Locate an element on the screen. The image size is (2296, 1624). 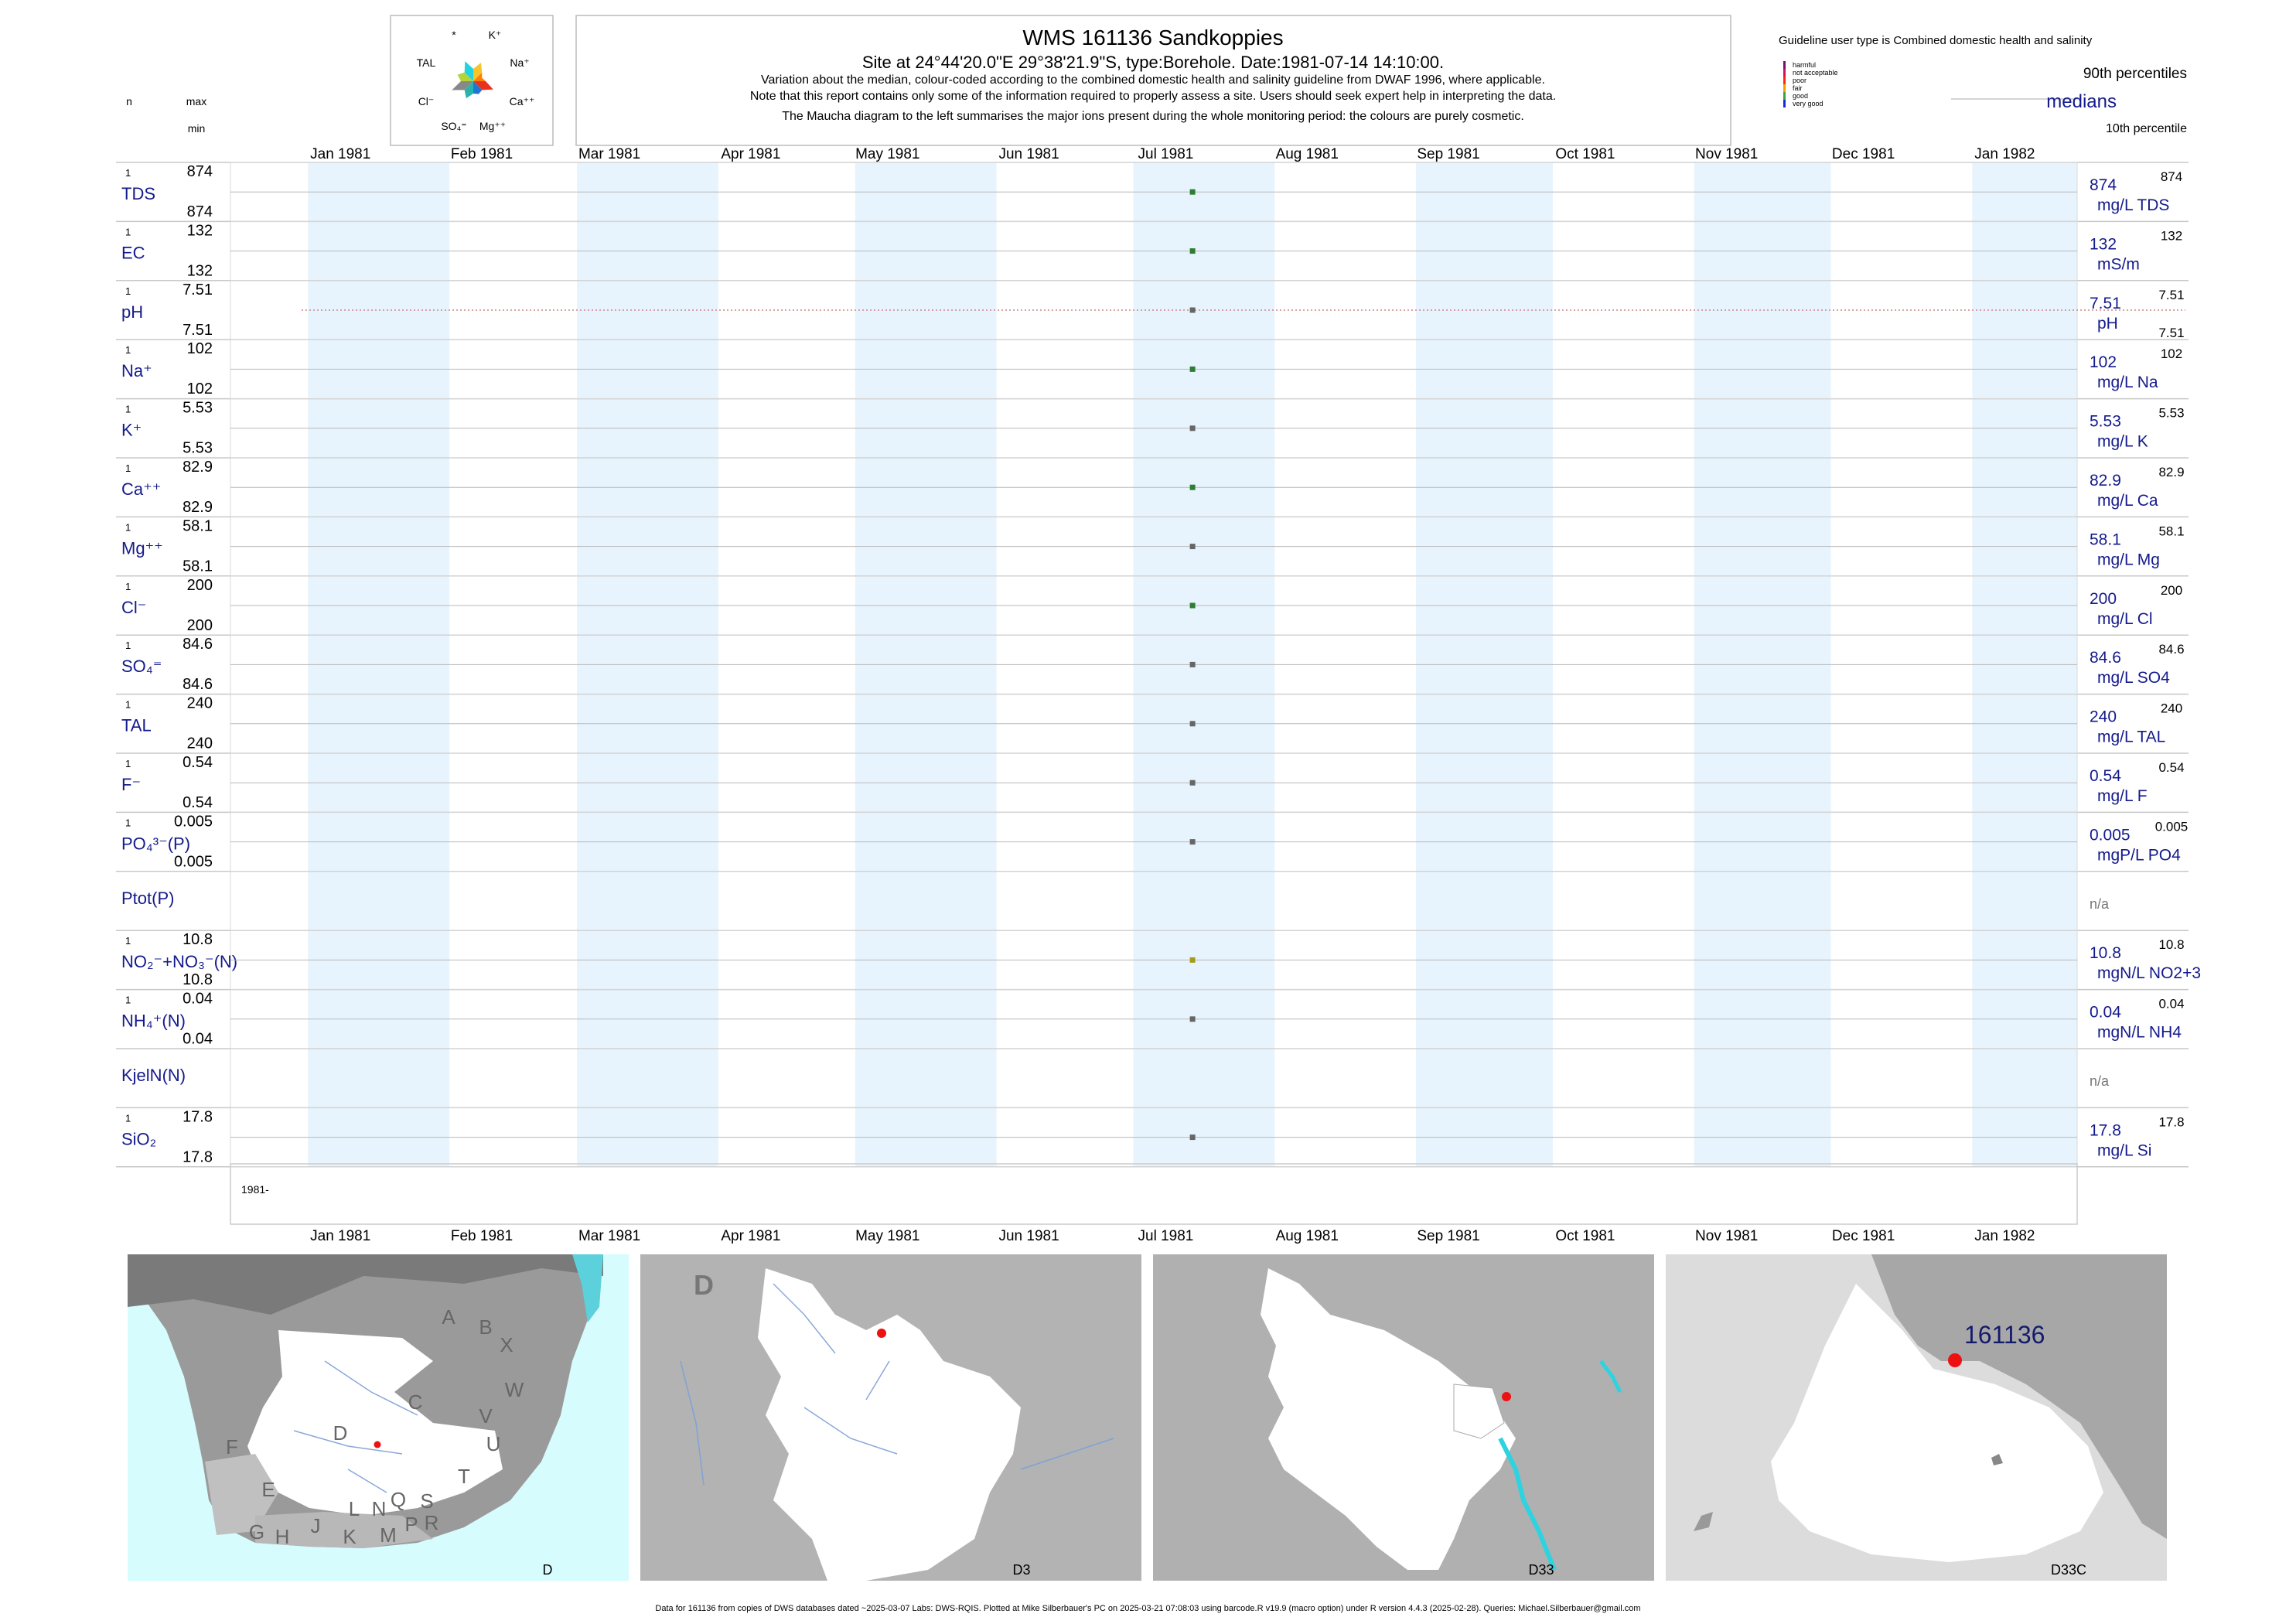
row-max: 102 is located at coordinates (200, 348).